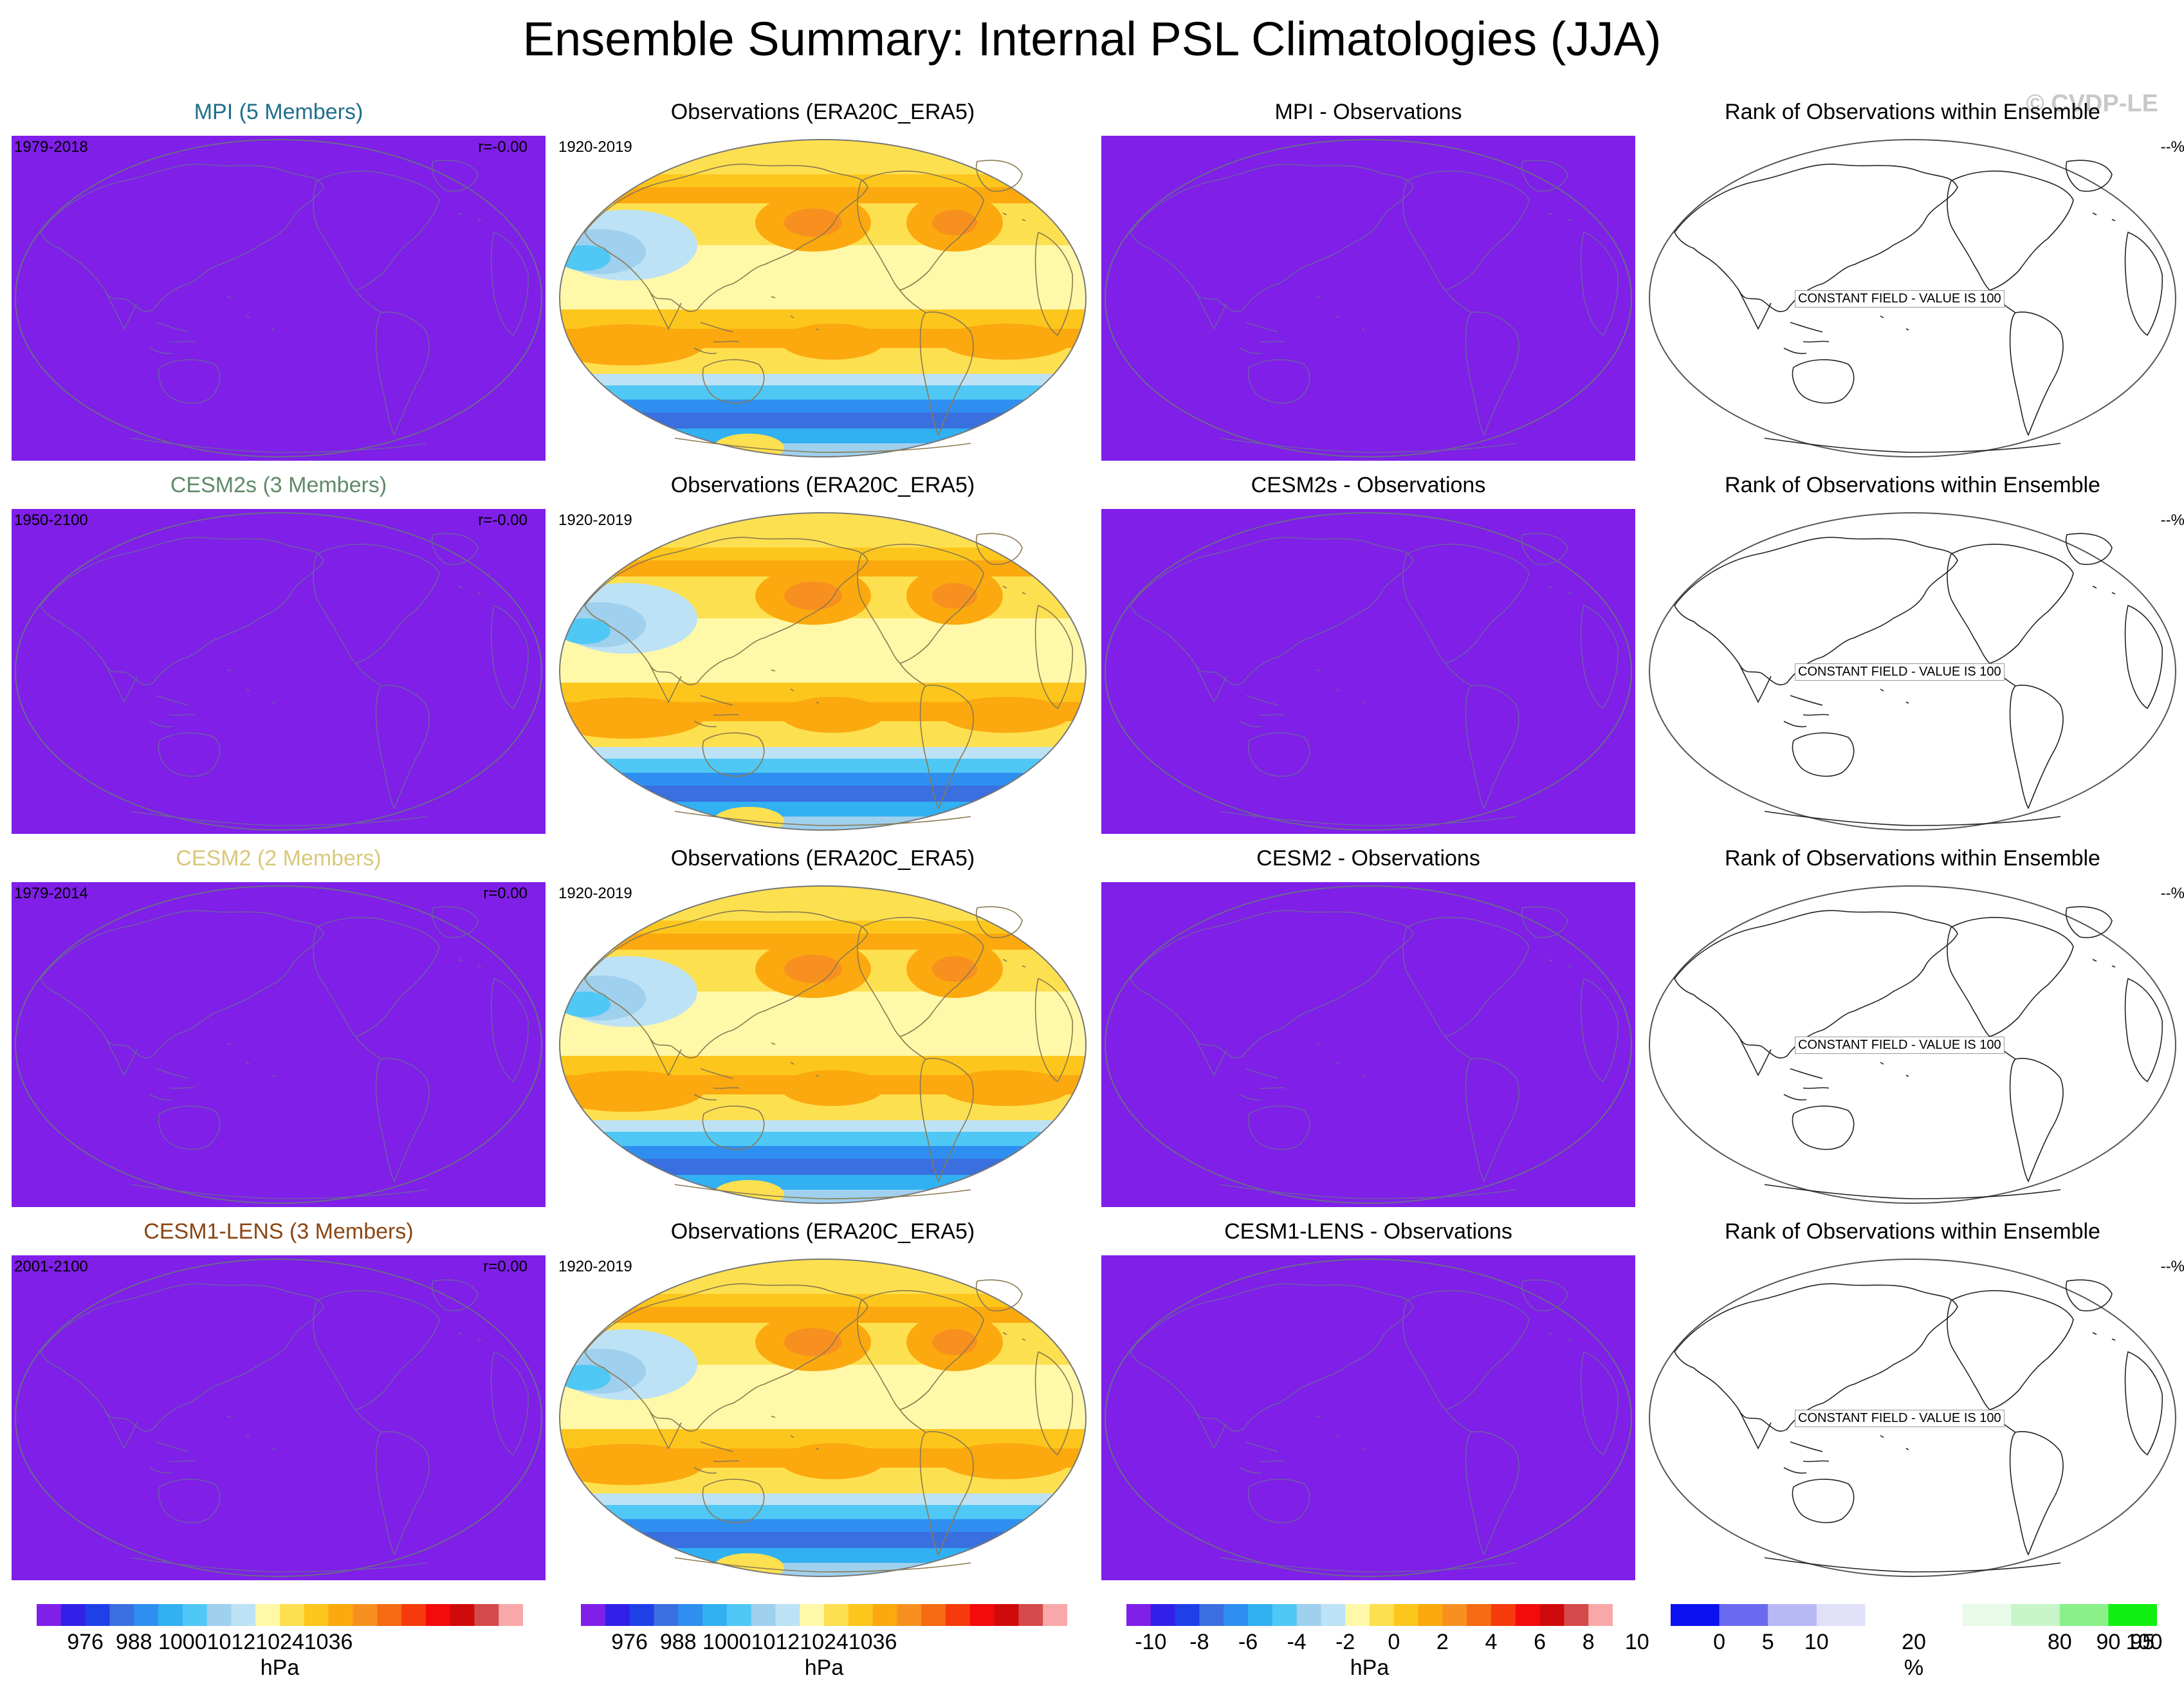 This screenshot has height=1689, width=2184. Describe the element at coordinates (279, 485) in the screenshot. I see `model-panel-title: CESM2s (3 Members)` at that location.